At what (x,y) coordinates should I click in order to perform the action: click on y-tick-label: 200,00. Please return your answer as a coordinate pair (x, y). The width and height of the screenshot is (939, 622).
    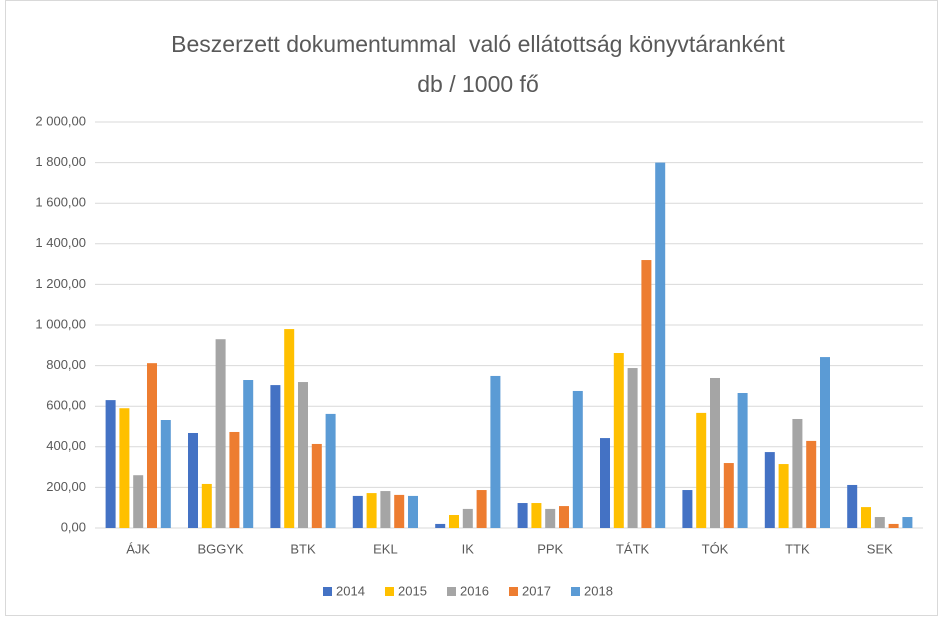
    Looking at the image, I should click on (66, 486).